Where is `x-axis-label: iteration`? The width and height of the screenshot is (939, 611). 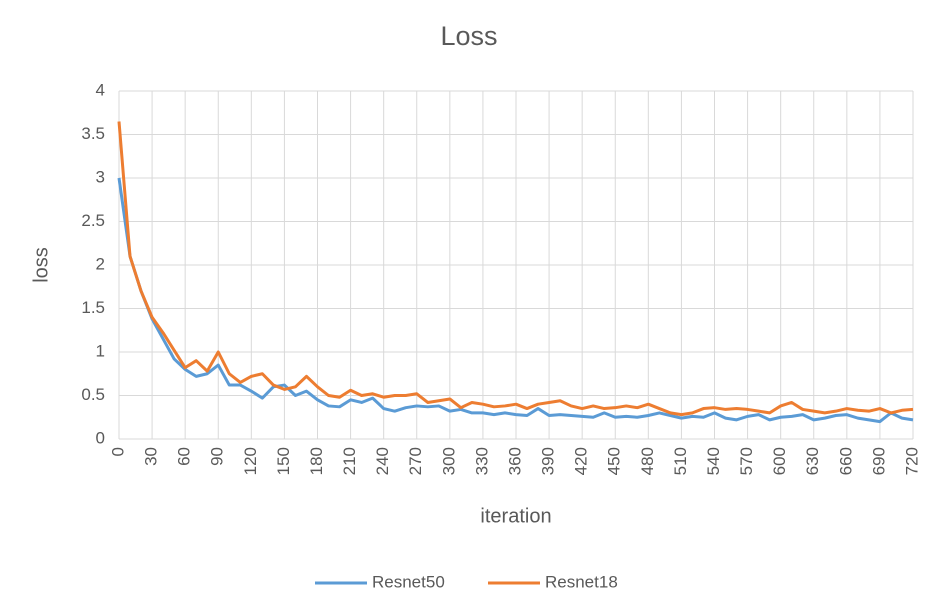
x-axis-label: iteration is located at coordinates (515, 516).